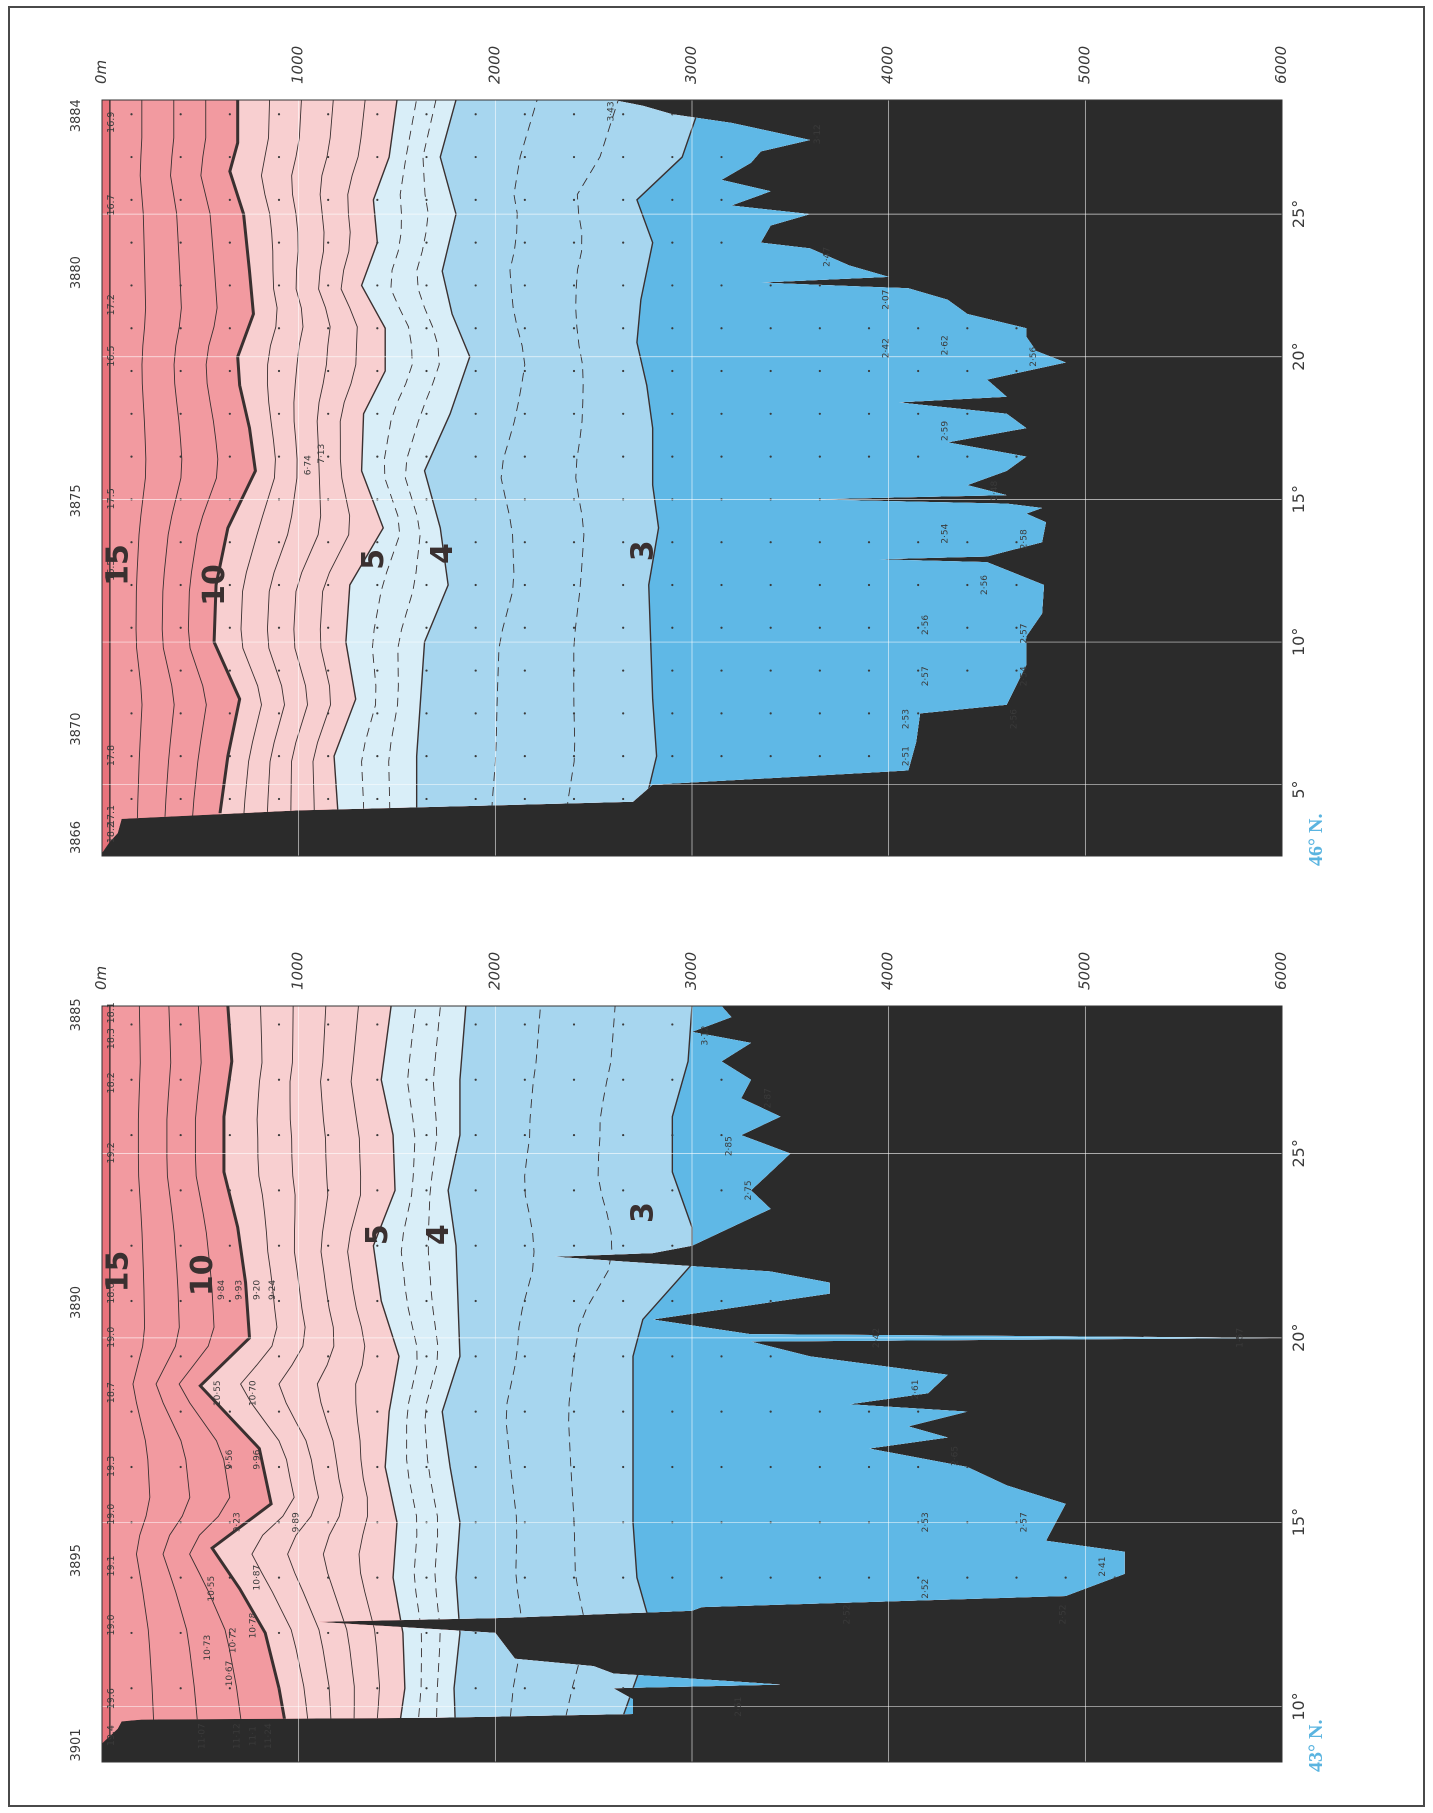 This screenshot has height=1813, width=1433. Describe the element at coordinates (926, 1589) in the screenshot. I see `sample-temperature-label: 2·52` at that location.